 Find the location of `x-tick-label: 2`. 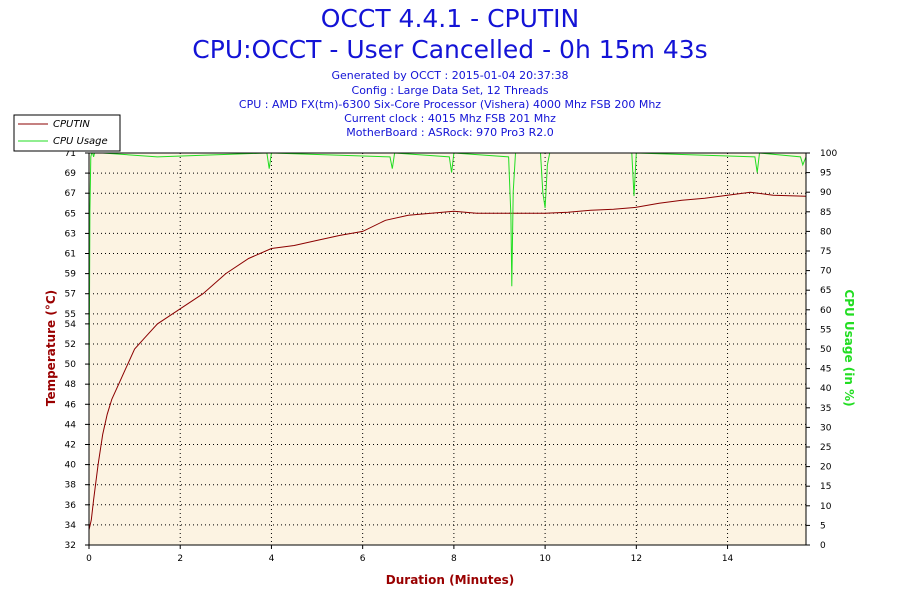

x-tick-label: 2 is located at coordinates (180, 559).